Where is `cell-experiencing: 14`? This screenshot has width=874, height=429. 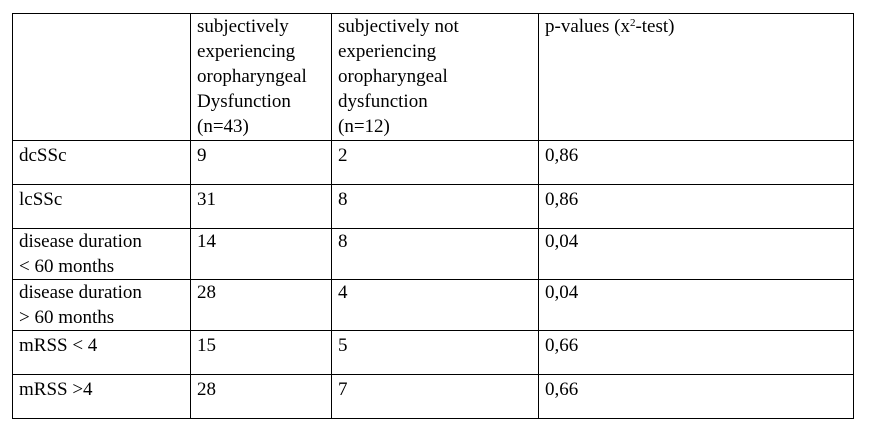 cell-experiencing: 14 is located at coordinates (261, 254).